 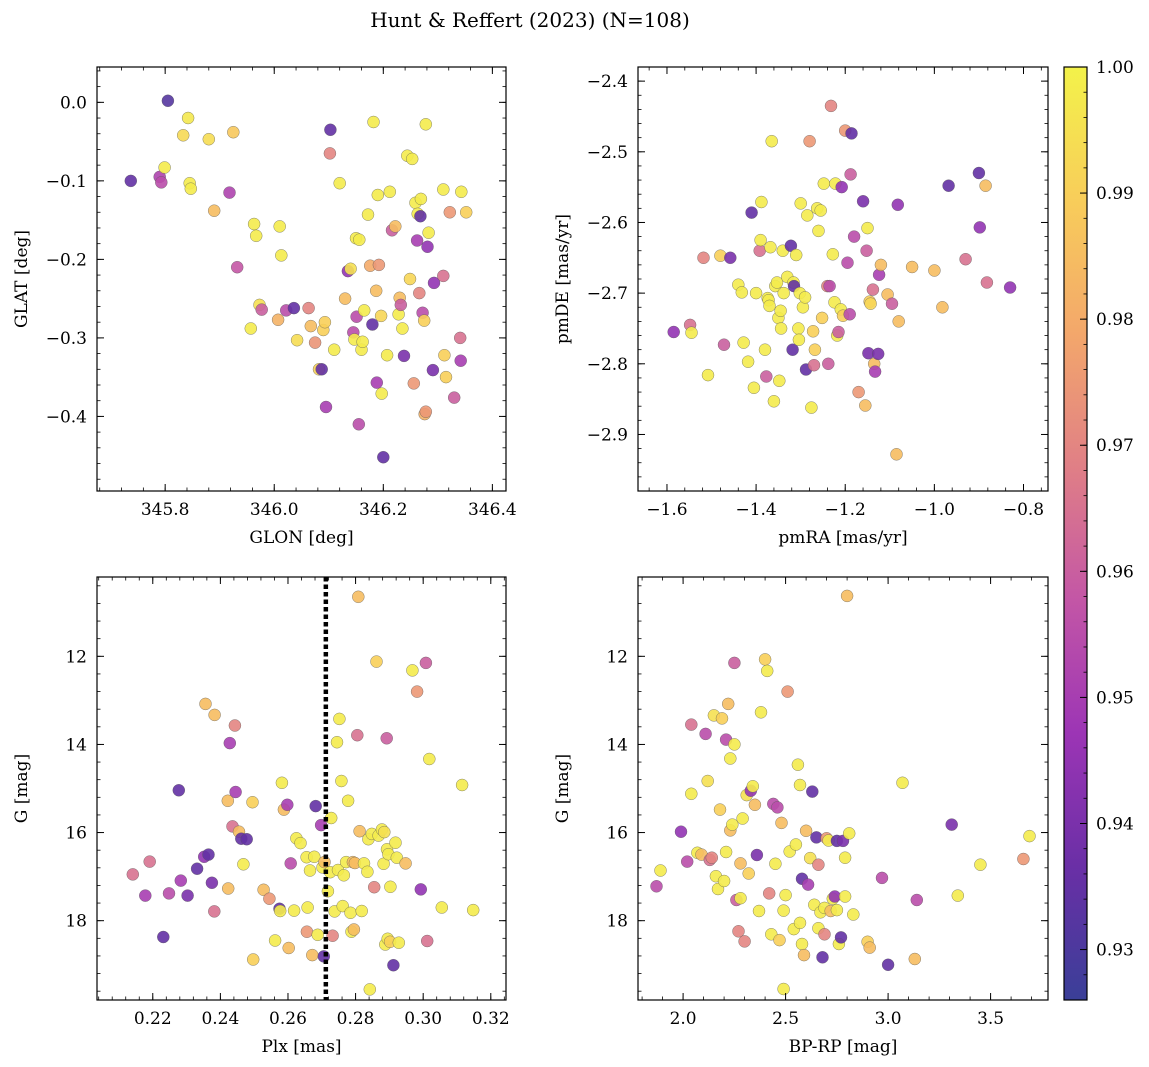 I want to click on y-tick-label: −2.8, so click(x=607, y=365).